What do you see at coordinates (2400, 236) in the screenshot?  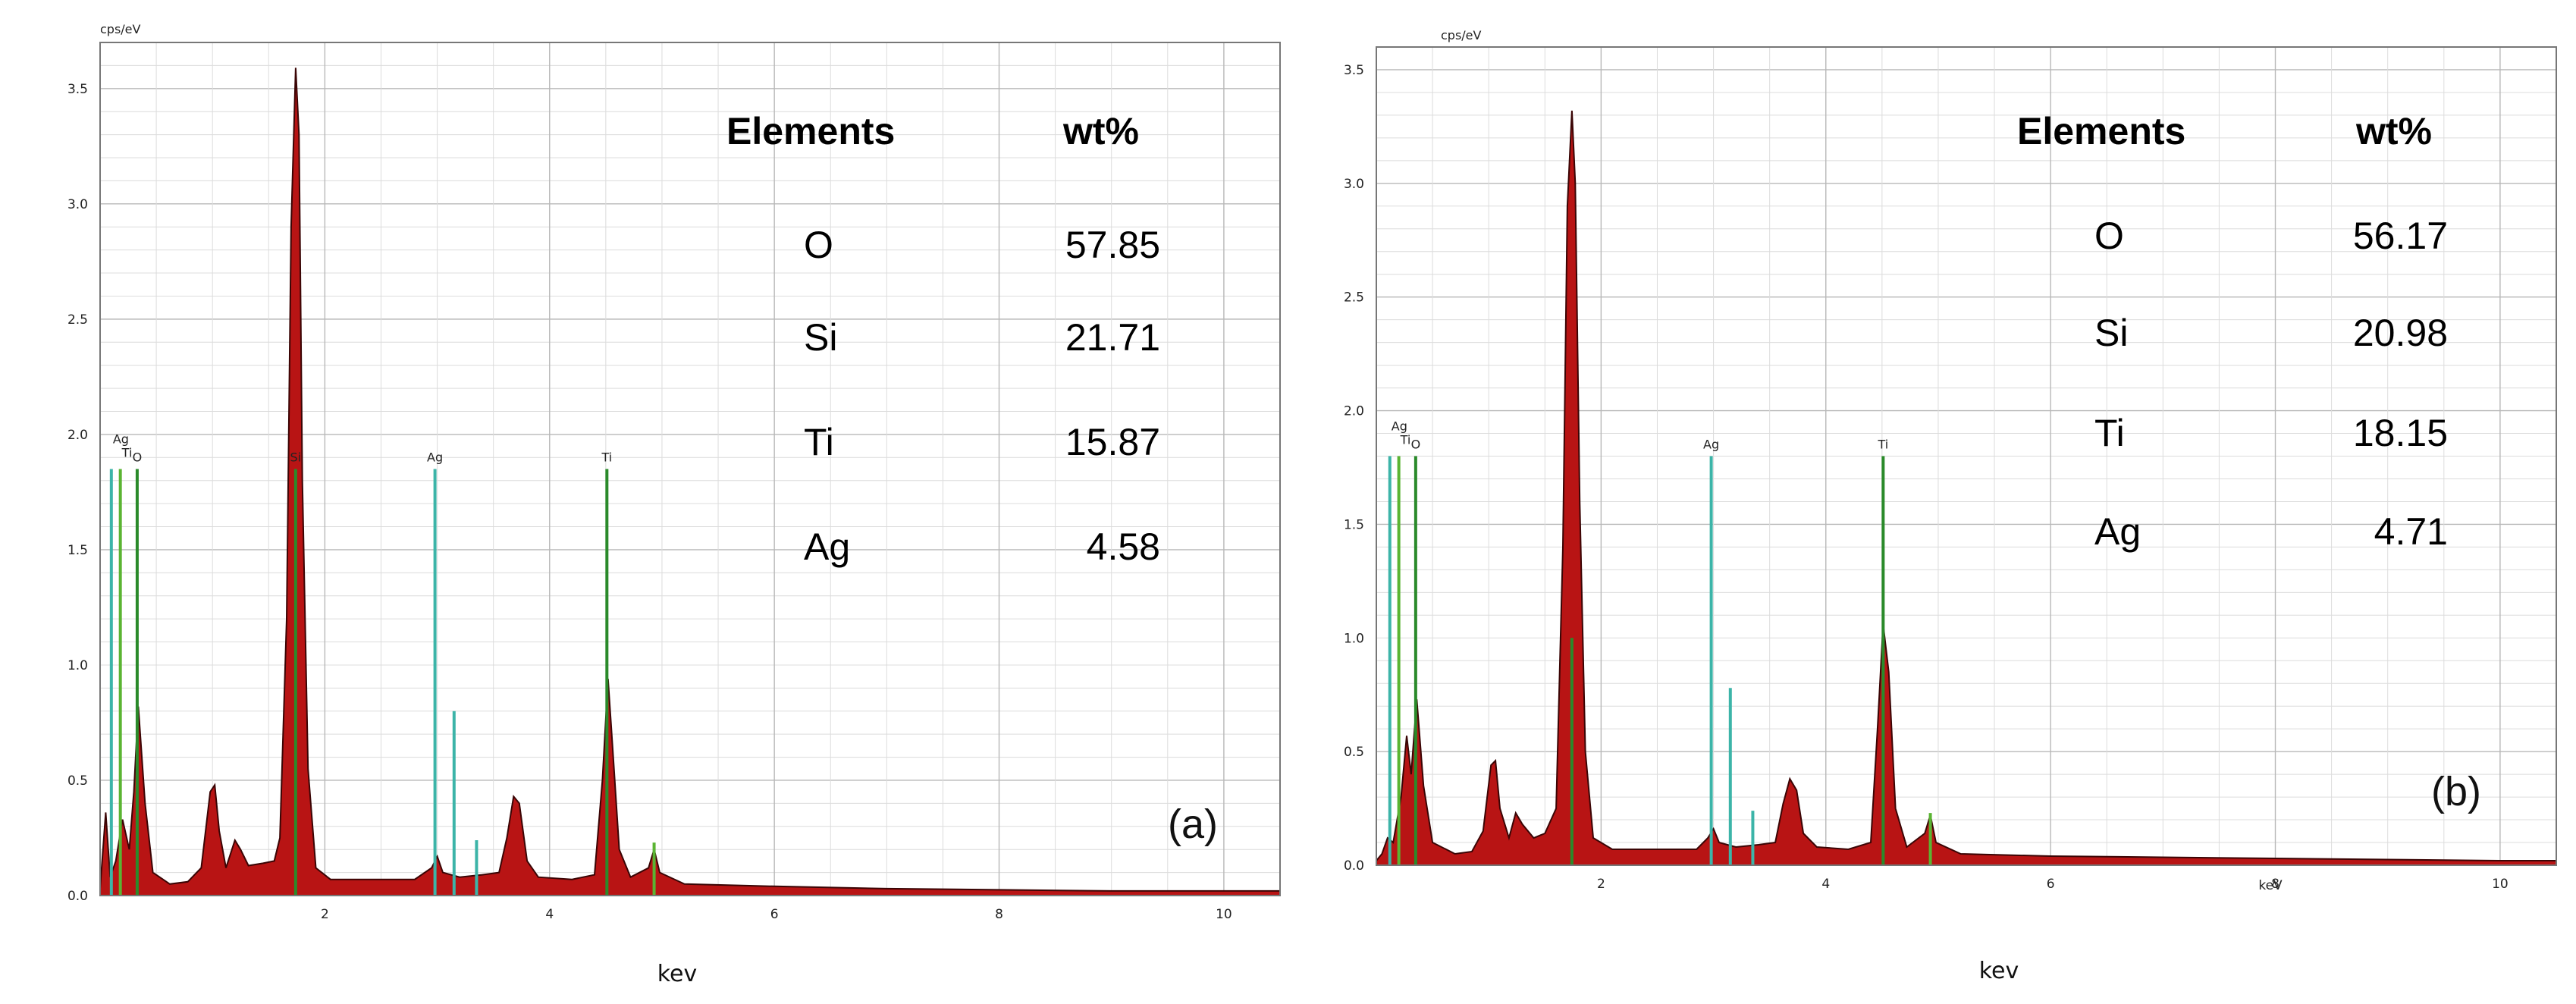 I see `table-value-o: 56.17` at bounding box center [2400, 236].